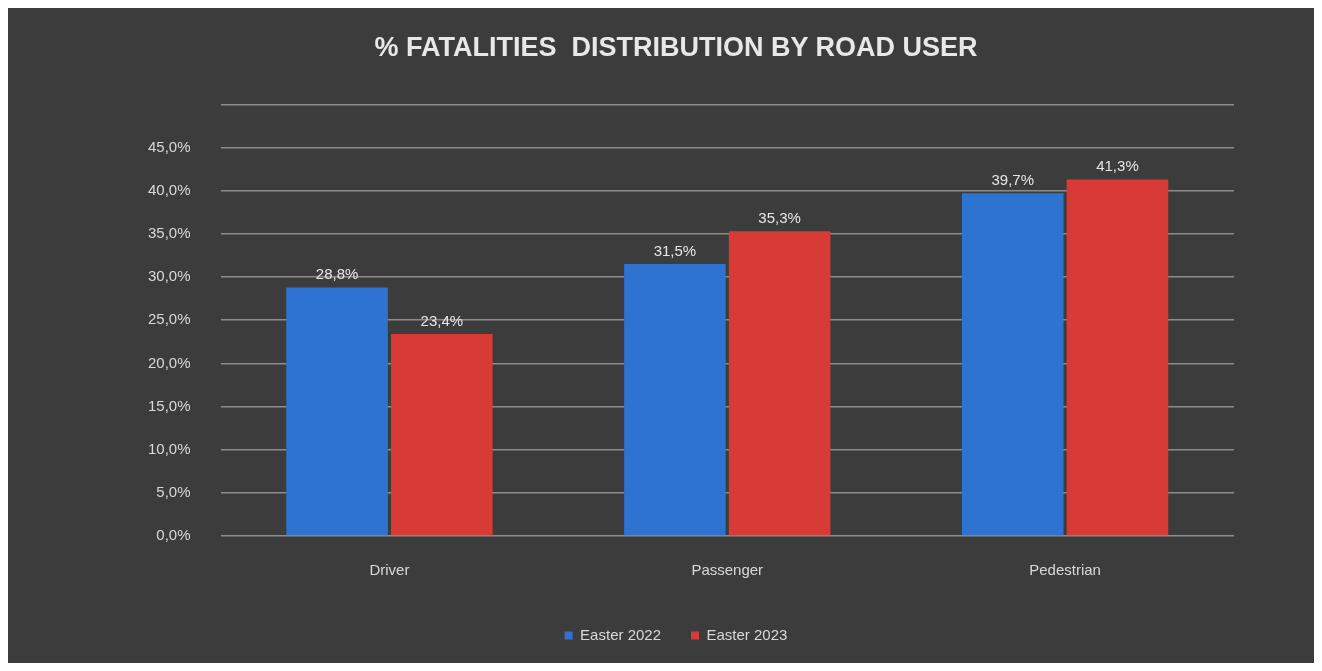  I want to click on y-tick-label: 15,0%, so click(169, 405).